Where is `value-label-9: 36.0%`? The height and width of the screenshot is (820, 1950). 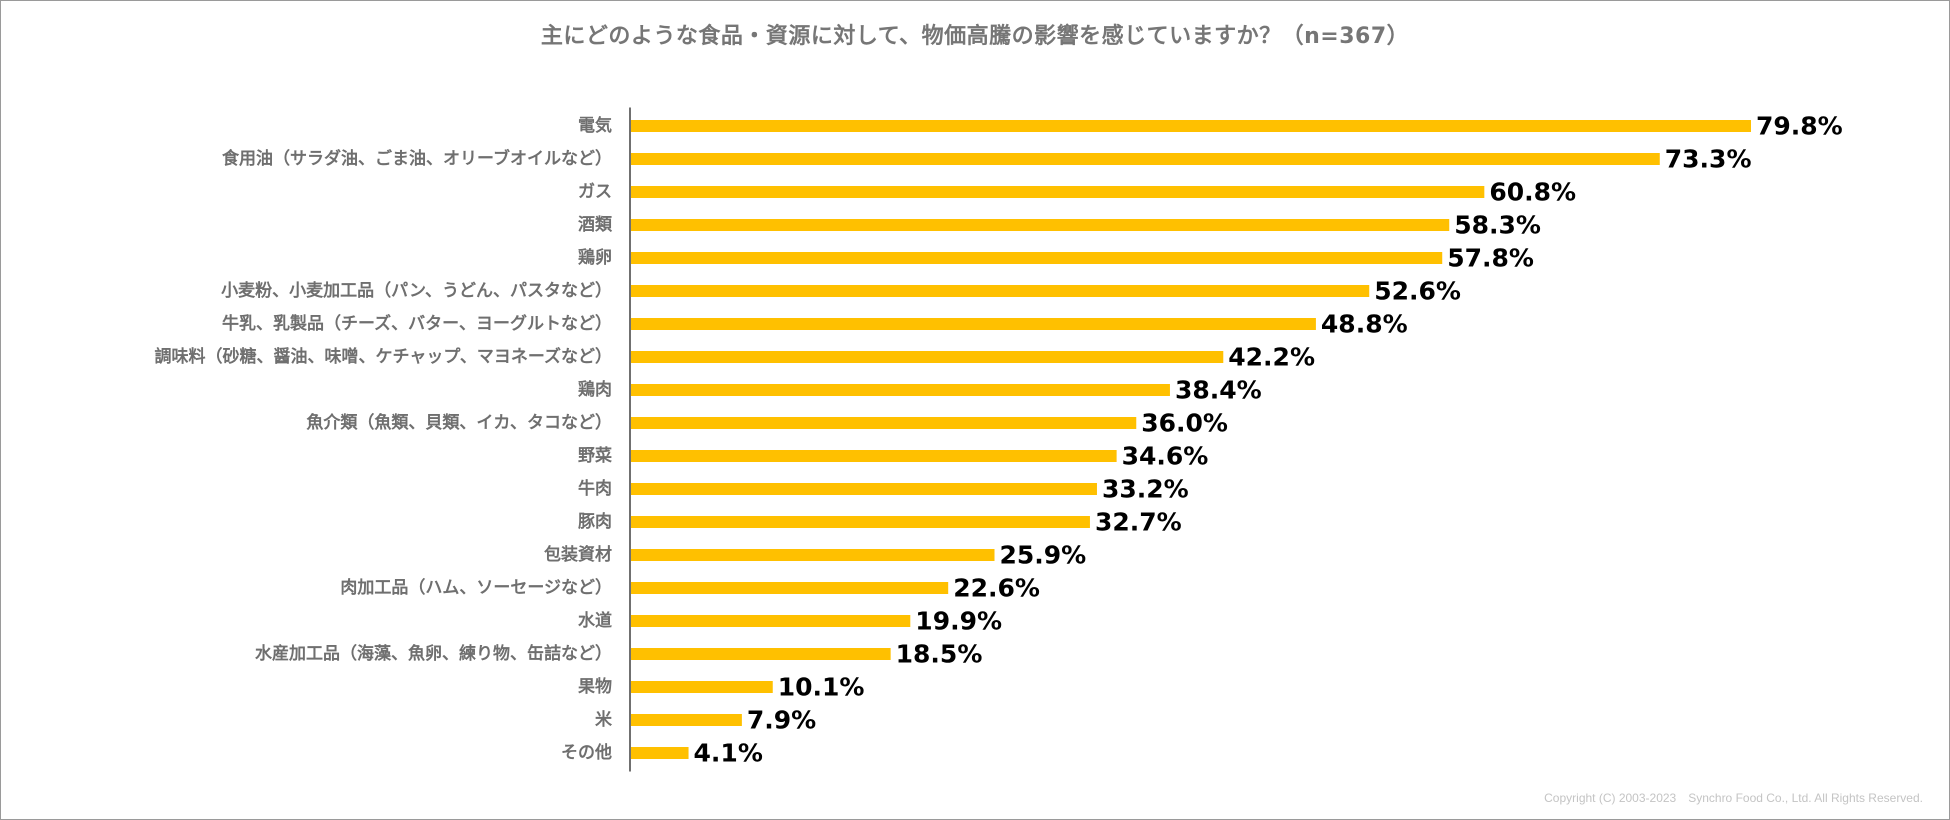
value-label-9: 36.0% is located at coordinates (1184, 423).